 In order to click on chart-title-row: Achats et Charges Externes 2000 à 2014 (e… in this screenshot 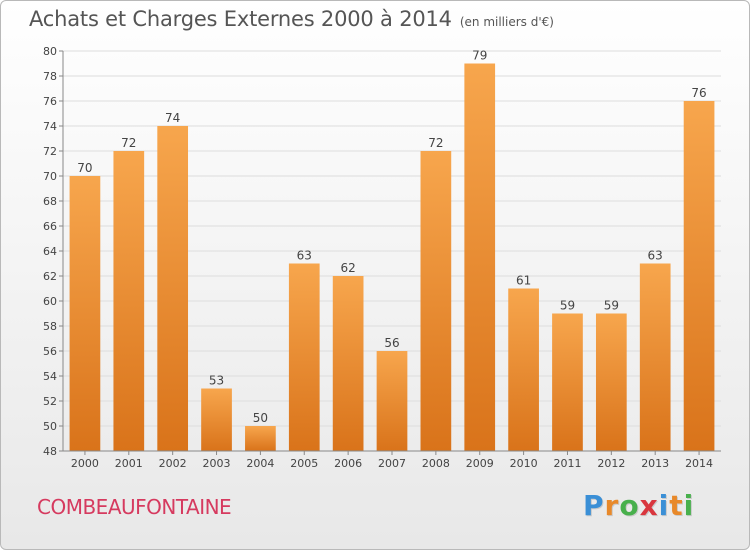, I will do `click(291, 19)`.